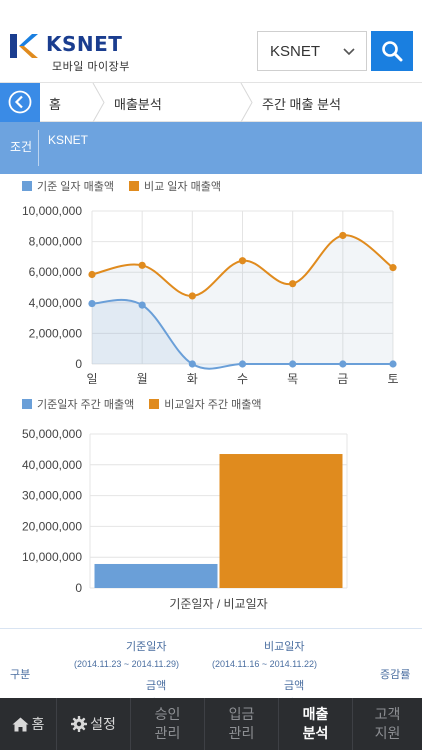 Image resolution: width=422 pixels, height=750 pixels. What do you see at coordinates (68, 140) in the screenshot?
I see `condition-value: KSNET` at bounding box center [68, 140].